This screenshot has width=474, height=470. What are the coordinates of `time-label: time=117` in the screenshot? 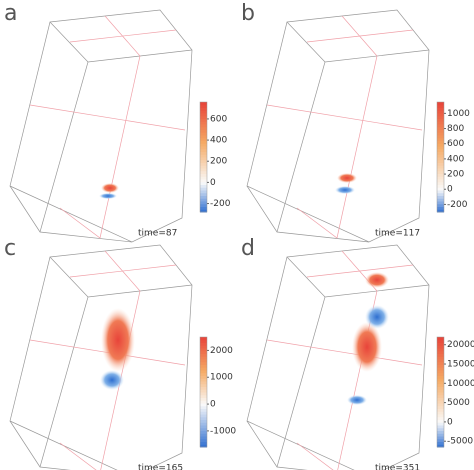 It's located at (397, 234).